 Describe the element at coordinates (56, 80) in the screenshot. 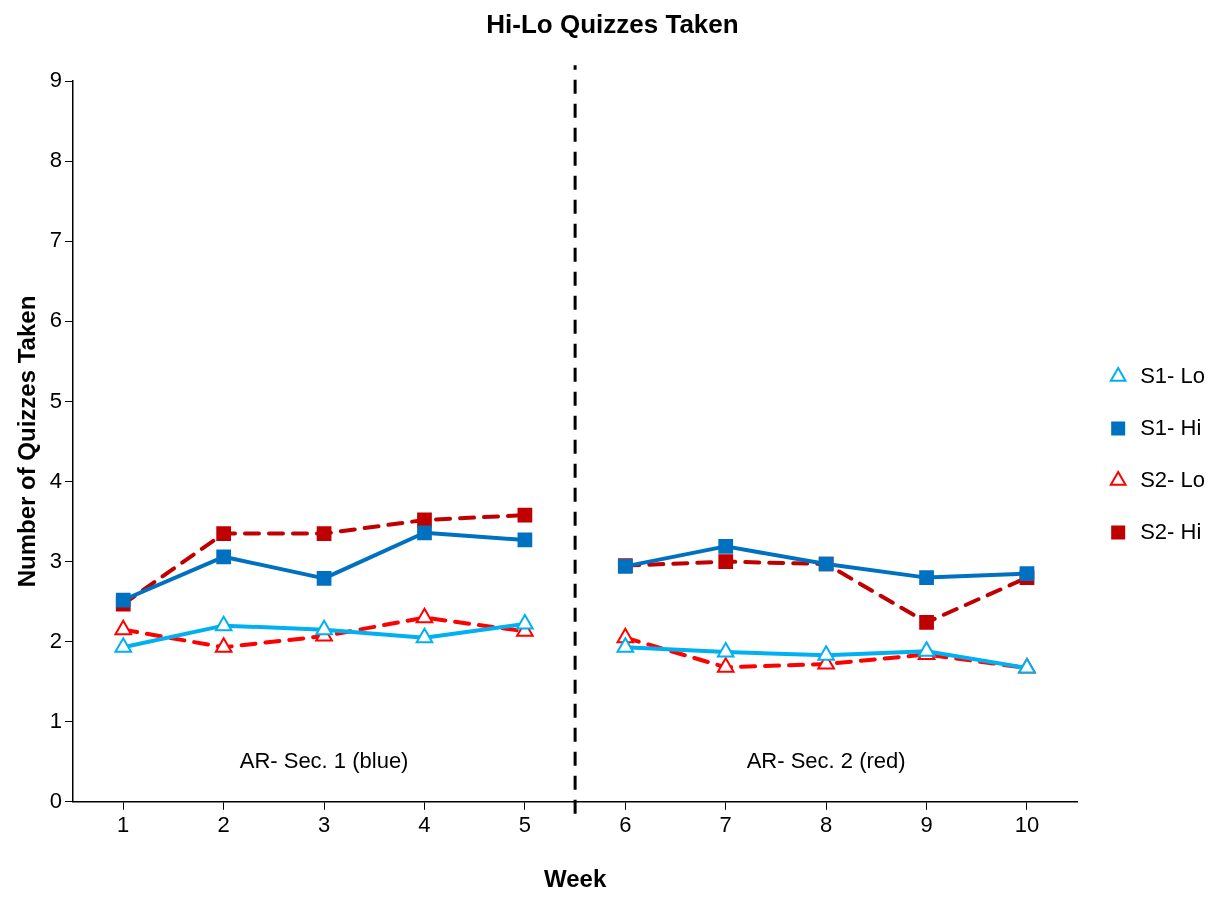

I see `y-tick-label: 9` at that location.